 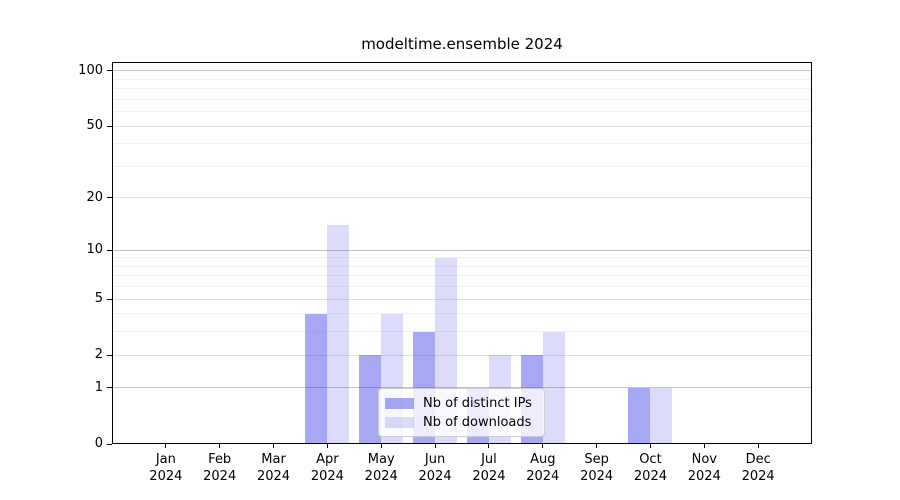 I want to click on x-tick-sep-2024, so click(x=597, y=446).